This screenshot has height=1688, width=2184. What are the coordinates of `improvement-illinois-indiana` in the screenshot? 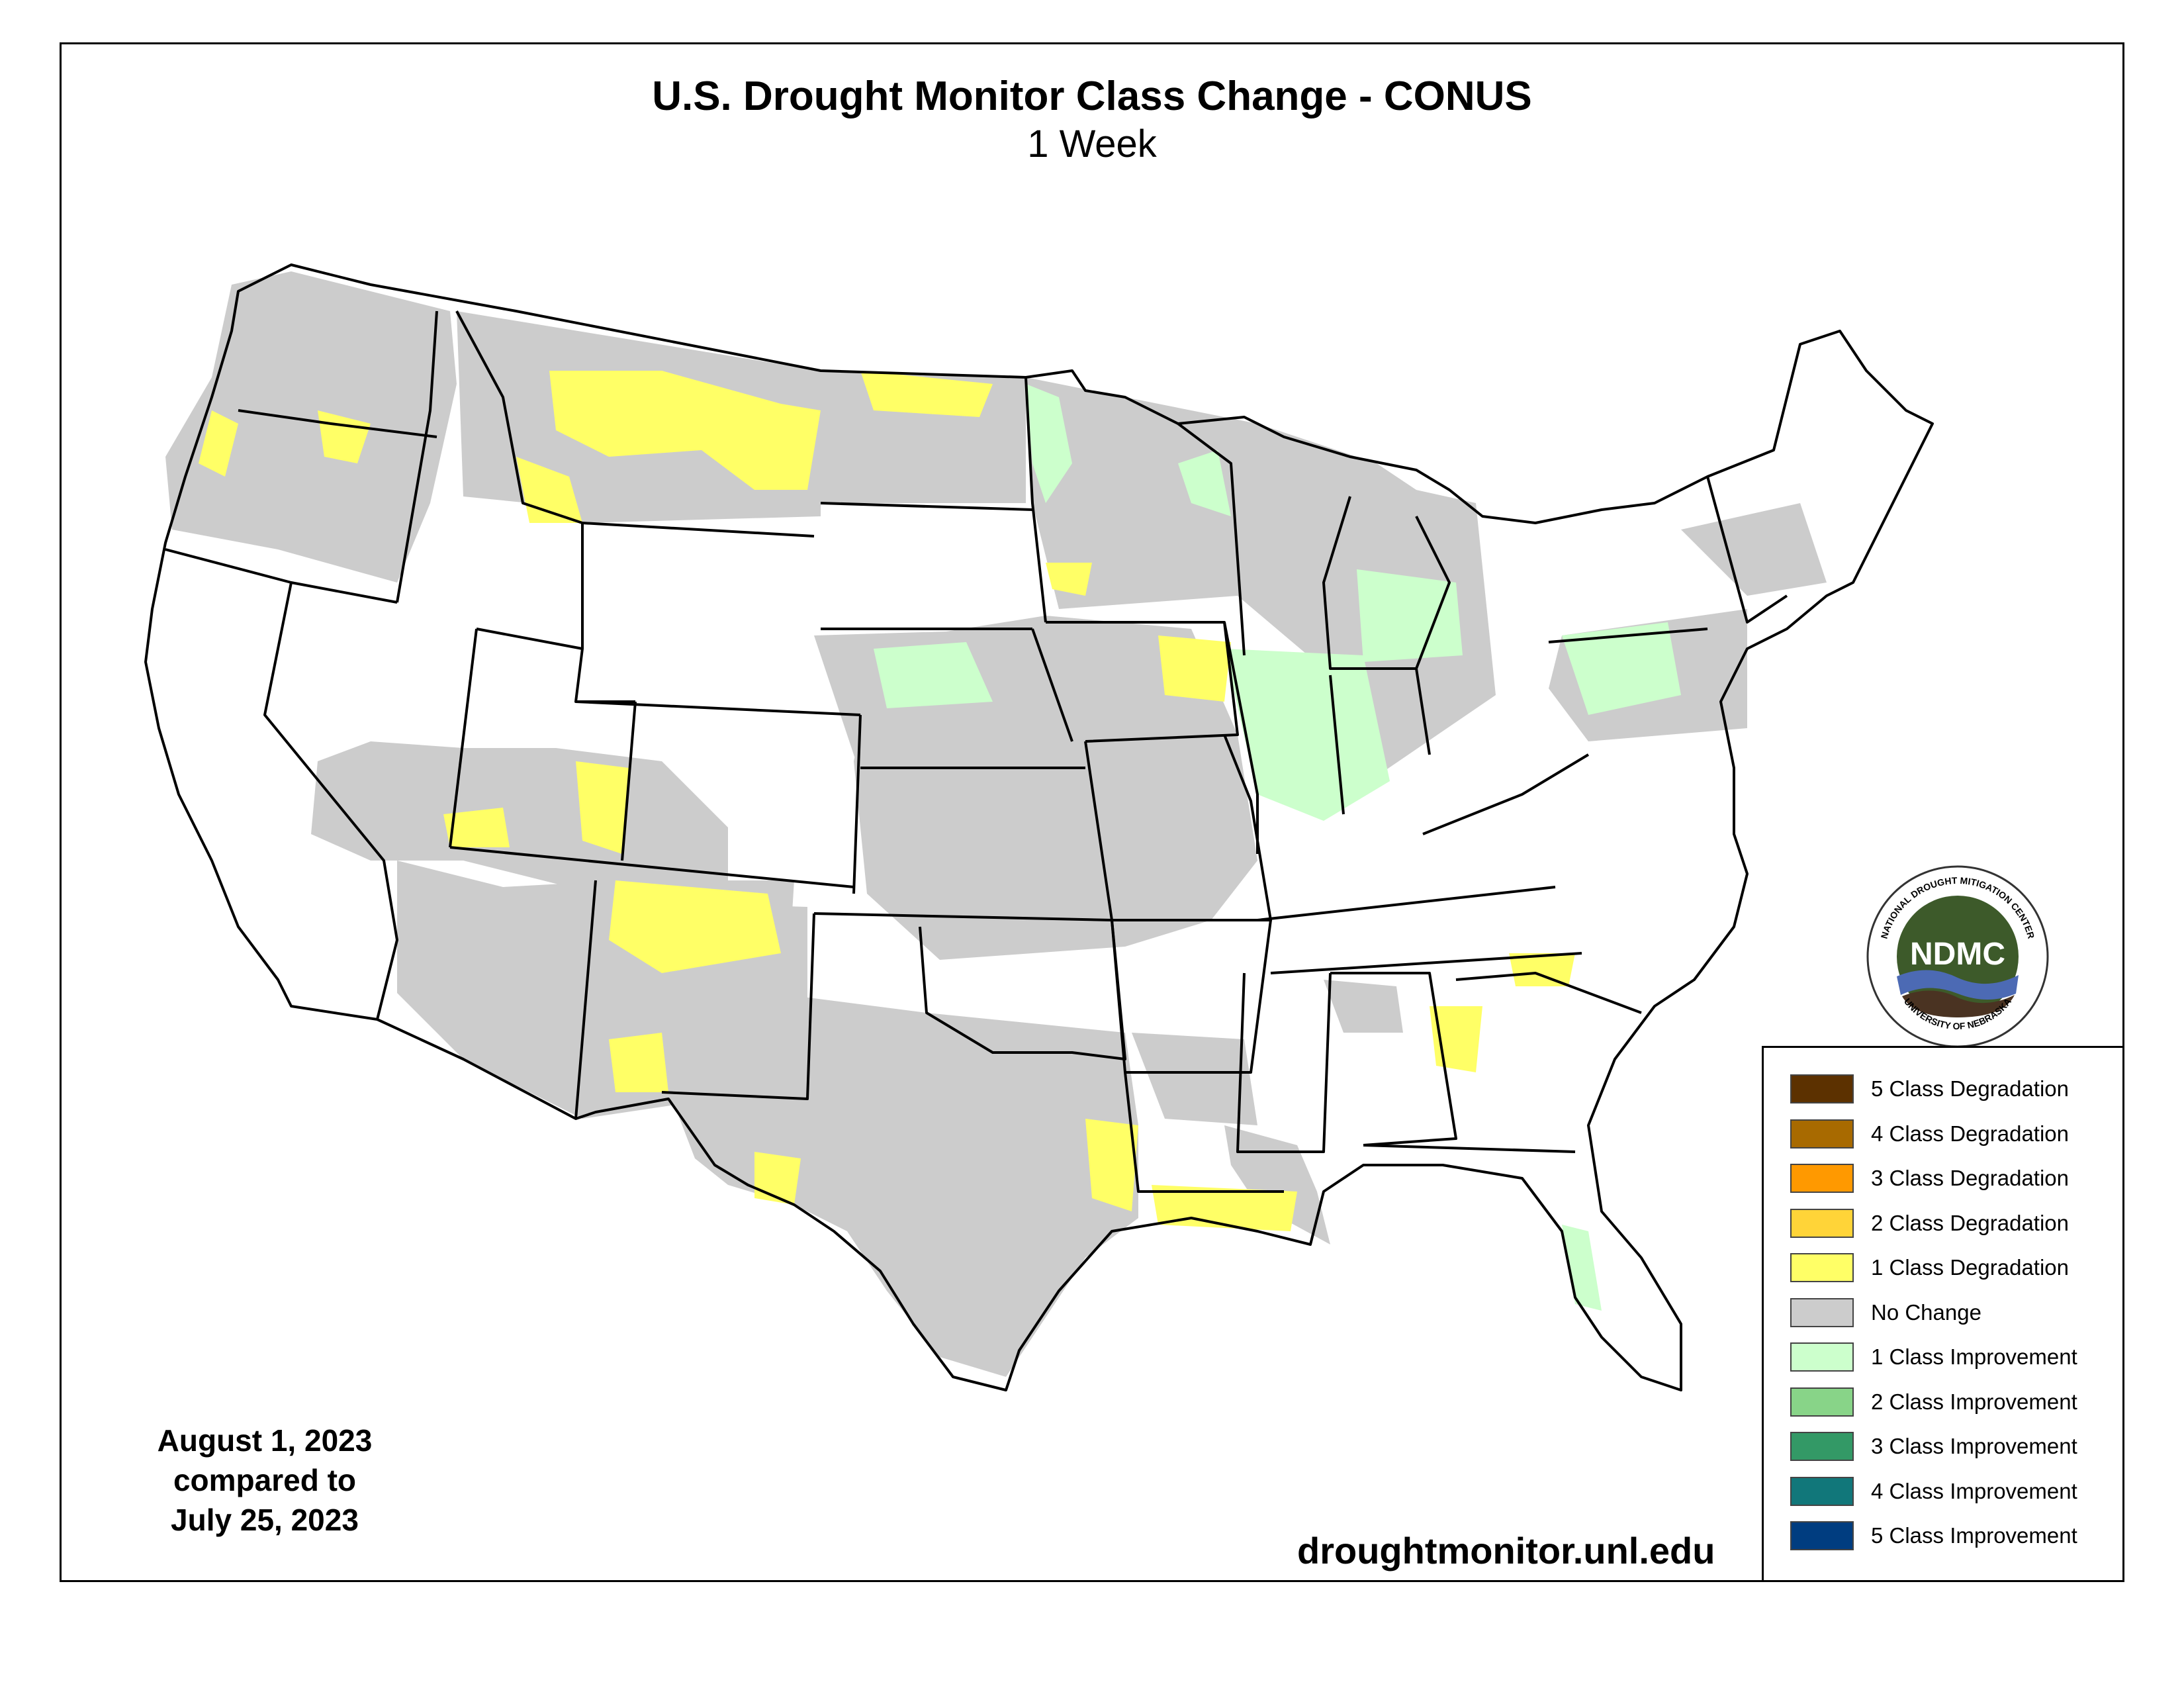 It's located at (1307, 735).